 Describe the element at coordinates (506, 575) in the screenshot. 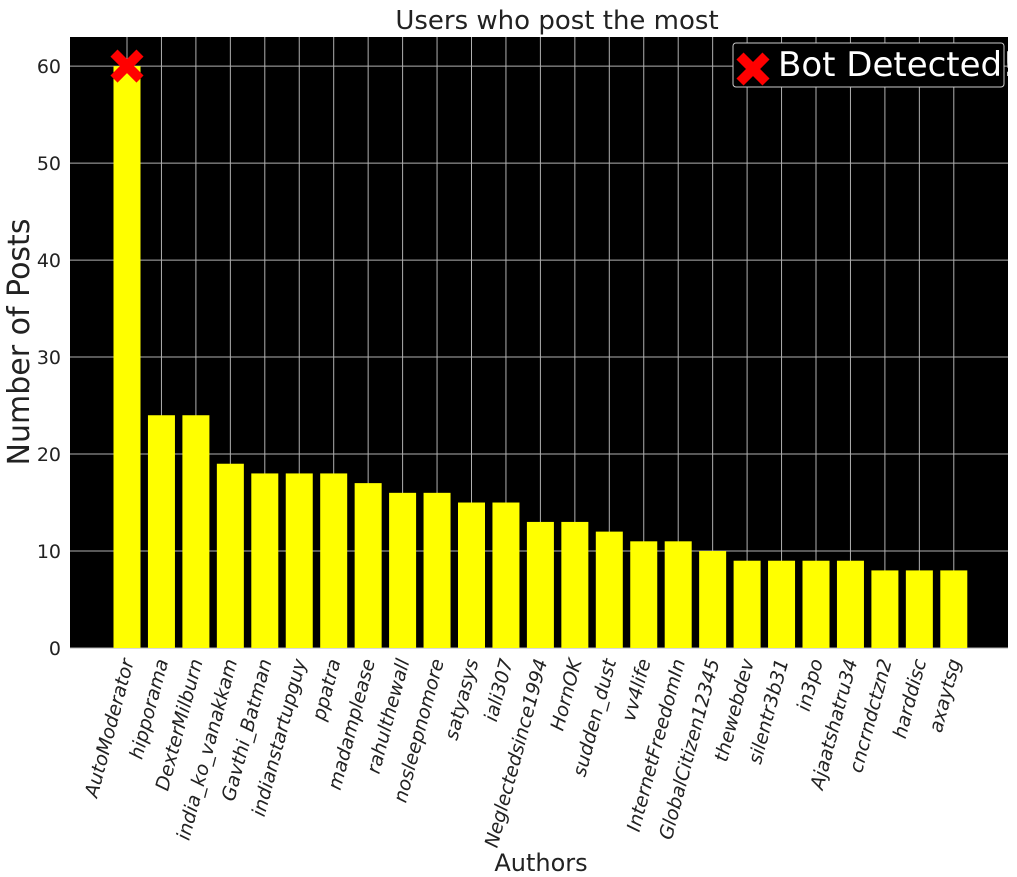

I see `bar-iali307` at that location.